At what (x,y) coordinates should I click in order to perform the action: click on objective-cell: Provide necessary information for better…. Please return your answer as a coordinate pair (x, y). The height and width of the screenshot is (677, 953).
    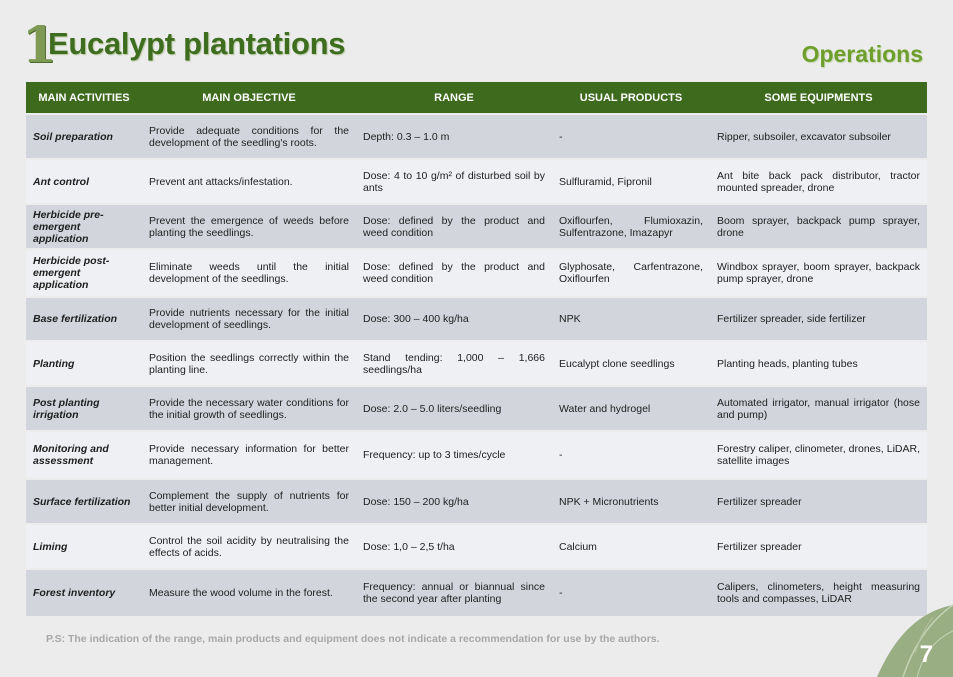
    Looking at the image, I should click on (249, 455).